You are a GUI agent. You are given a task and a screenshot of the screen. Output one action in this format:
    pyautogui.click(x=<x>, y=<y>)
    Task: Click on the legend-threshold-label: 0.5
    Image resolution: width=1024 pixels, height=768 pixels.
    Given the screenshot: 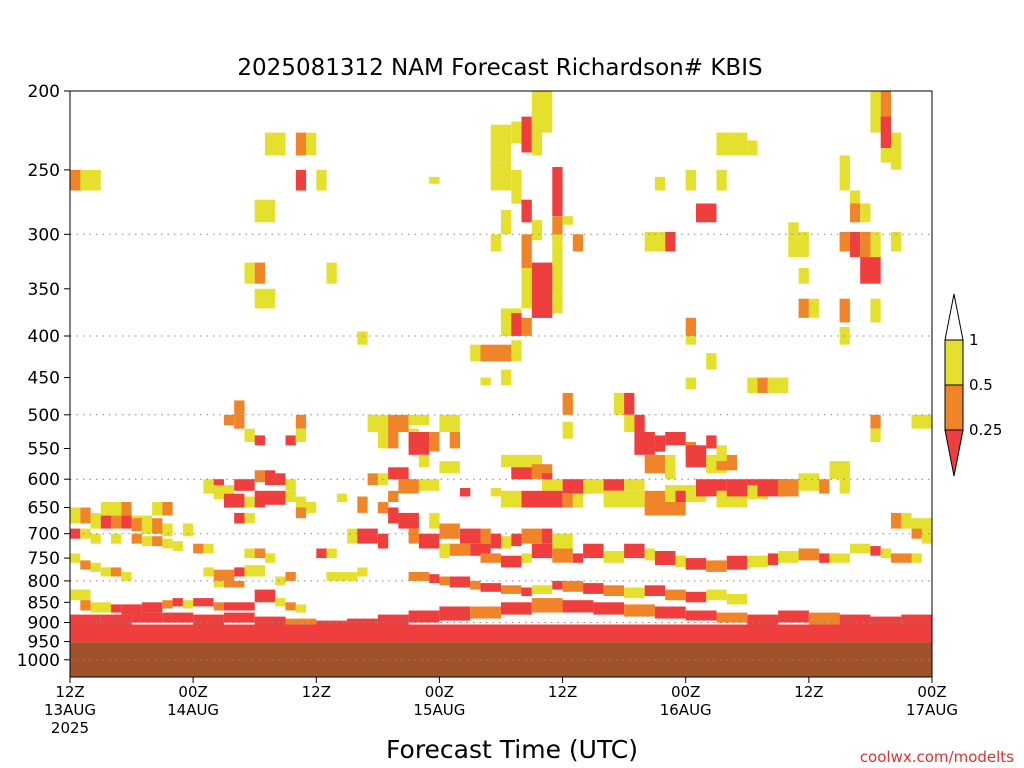 What is the action you would take?
    pyautogui.click(x=981, y=385)
    